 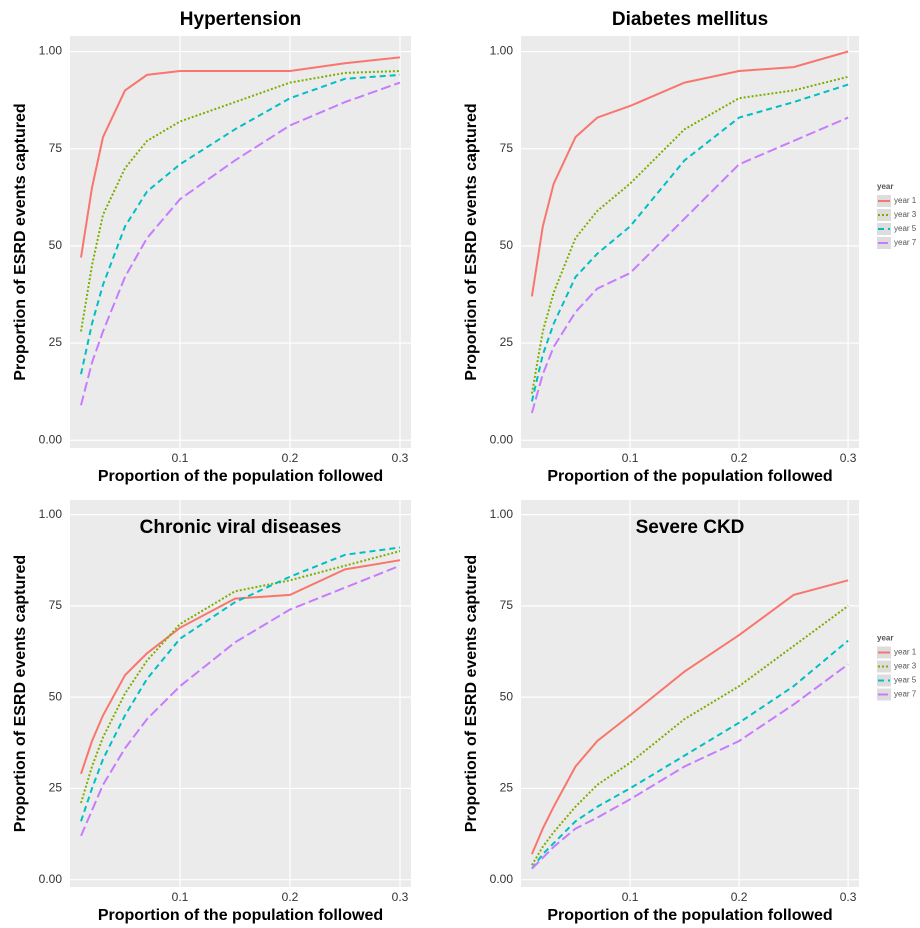 I want to click on chart-title: Severe CKD, so click(x=690, y=527).